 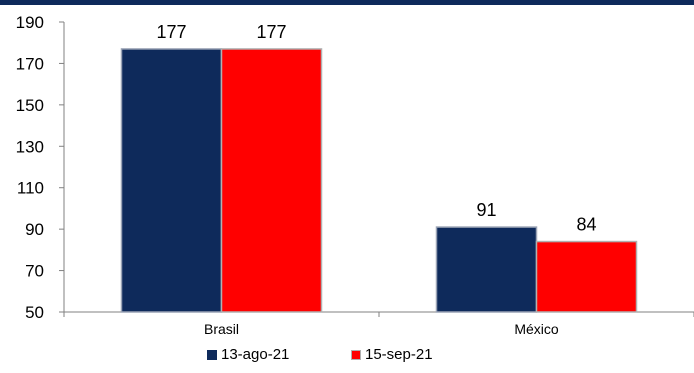 I want to click on y-tick-label: 110, so click(x=30, y=188).